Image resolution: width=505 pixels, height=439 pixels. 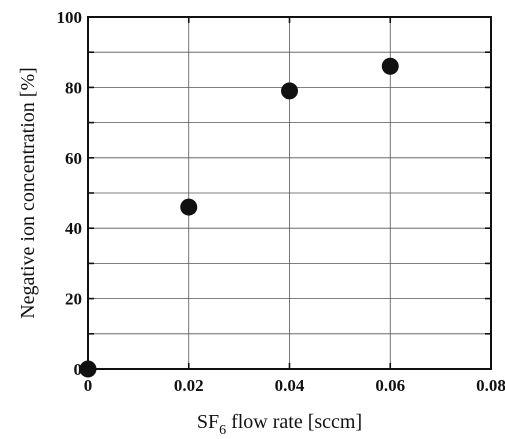 I want to click on y-tick-labels: 0 20 40 60 80 100, so click(x=70, y=193).